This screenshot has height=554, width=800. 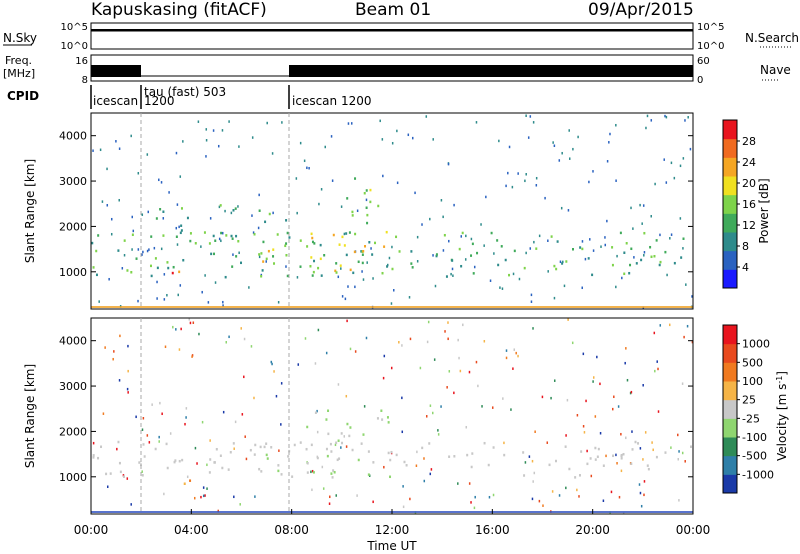 I want to click on power-colorbar-tick: 20, so click(x=749, y=183).